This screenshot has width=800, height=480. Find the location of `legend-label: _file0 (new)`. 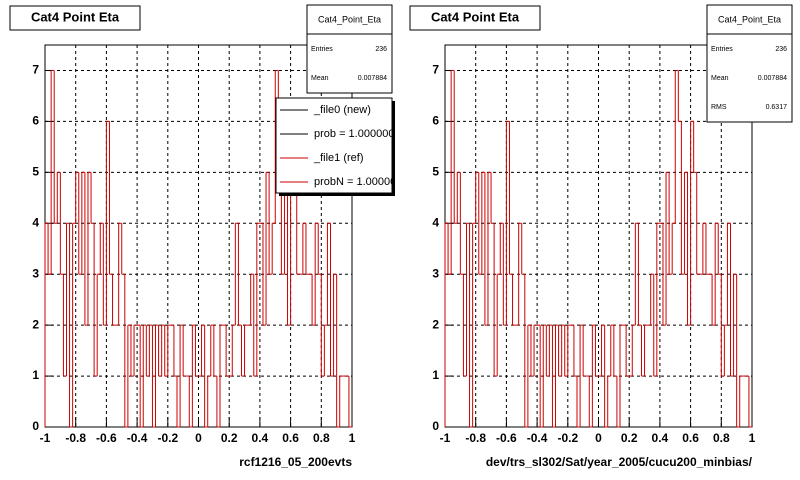

legend-label: _file0 (new) is located at coordinates (342, 110).